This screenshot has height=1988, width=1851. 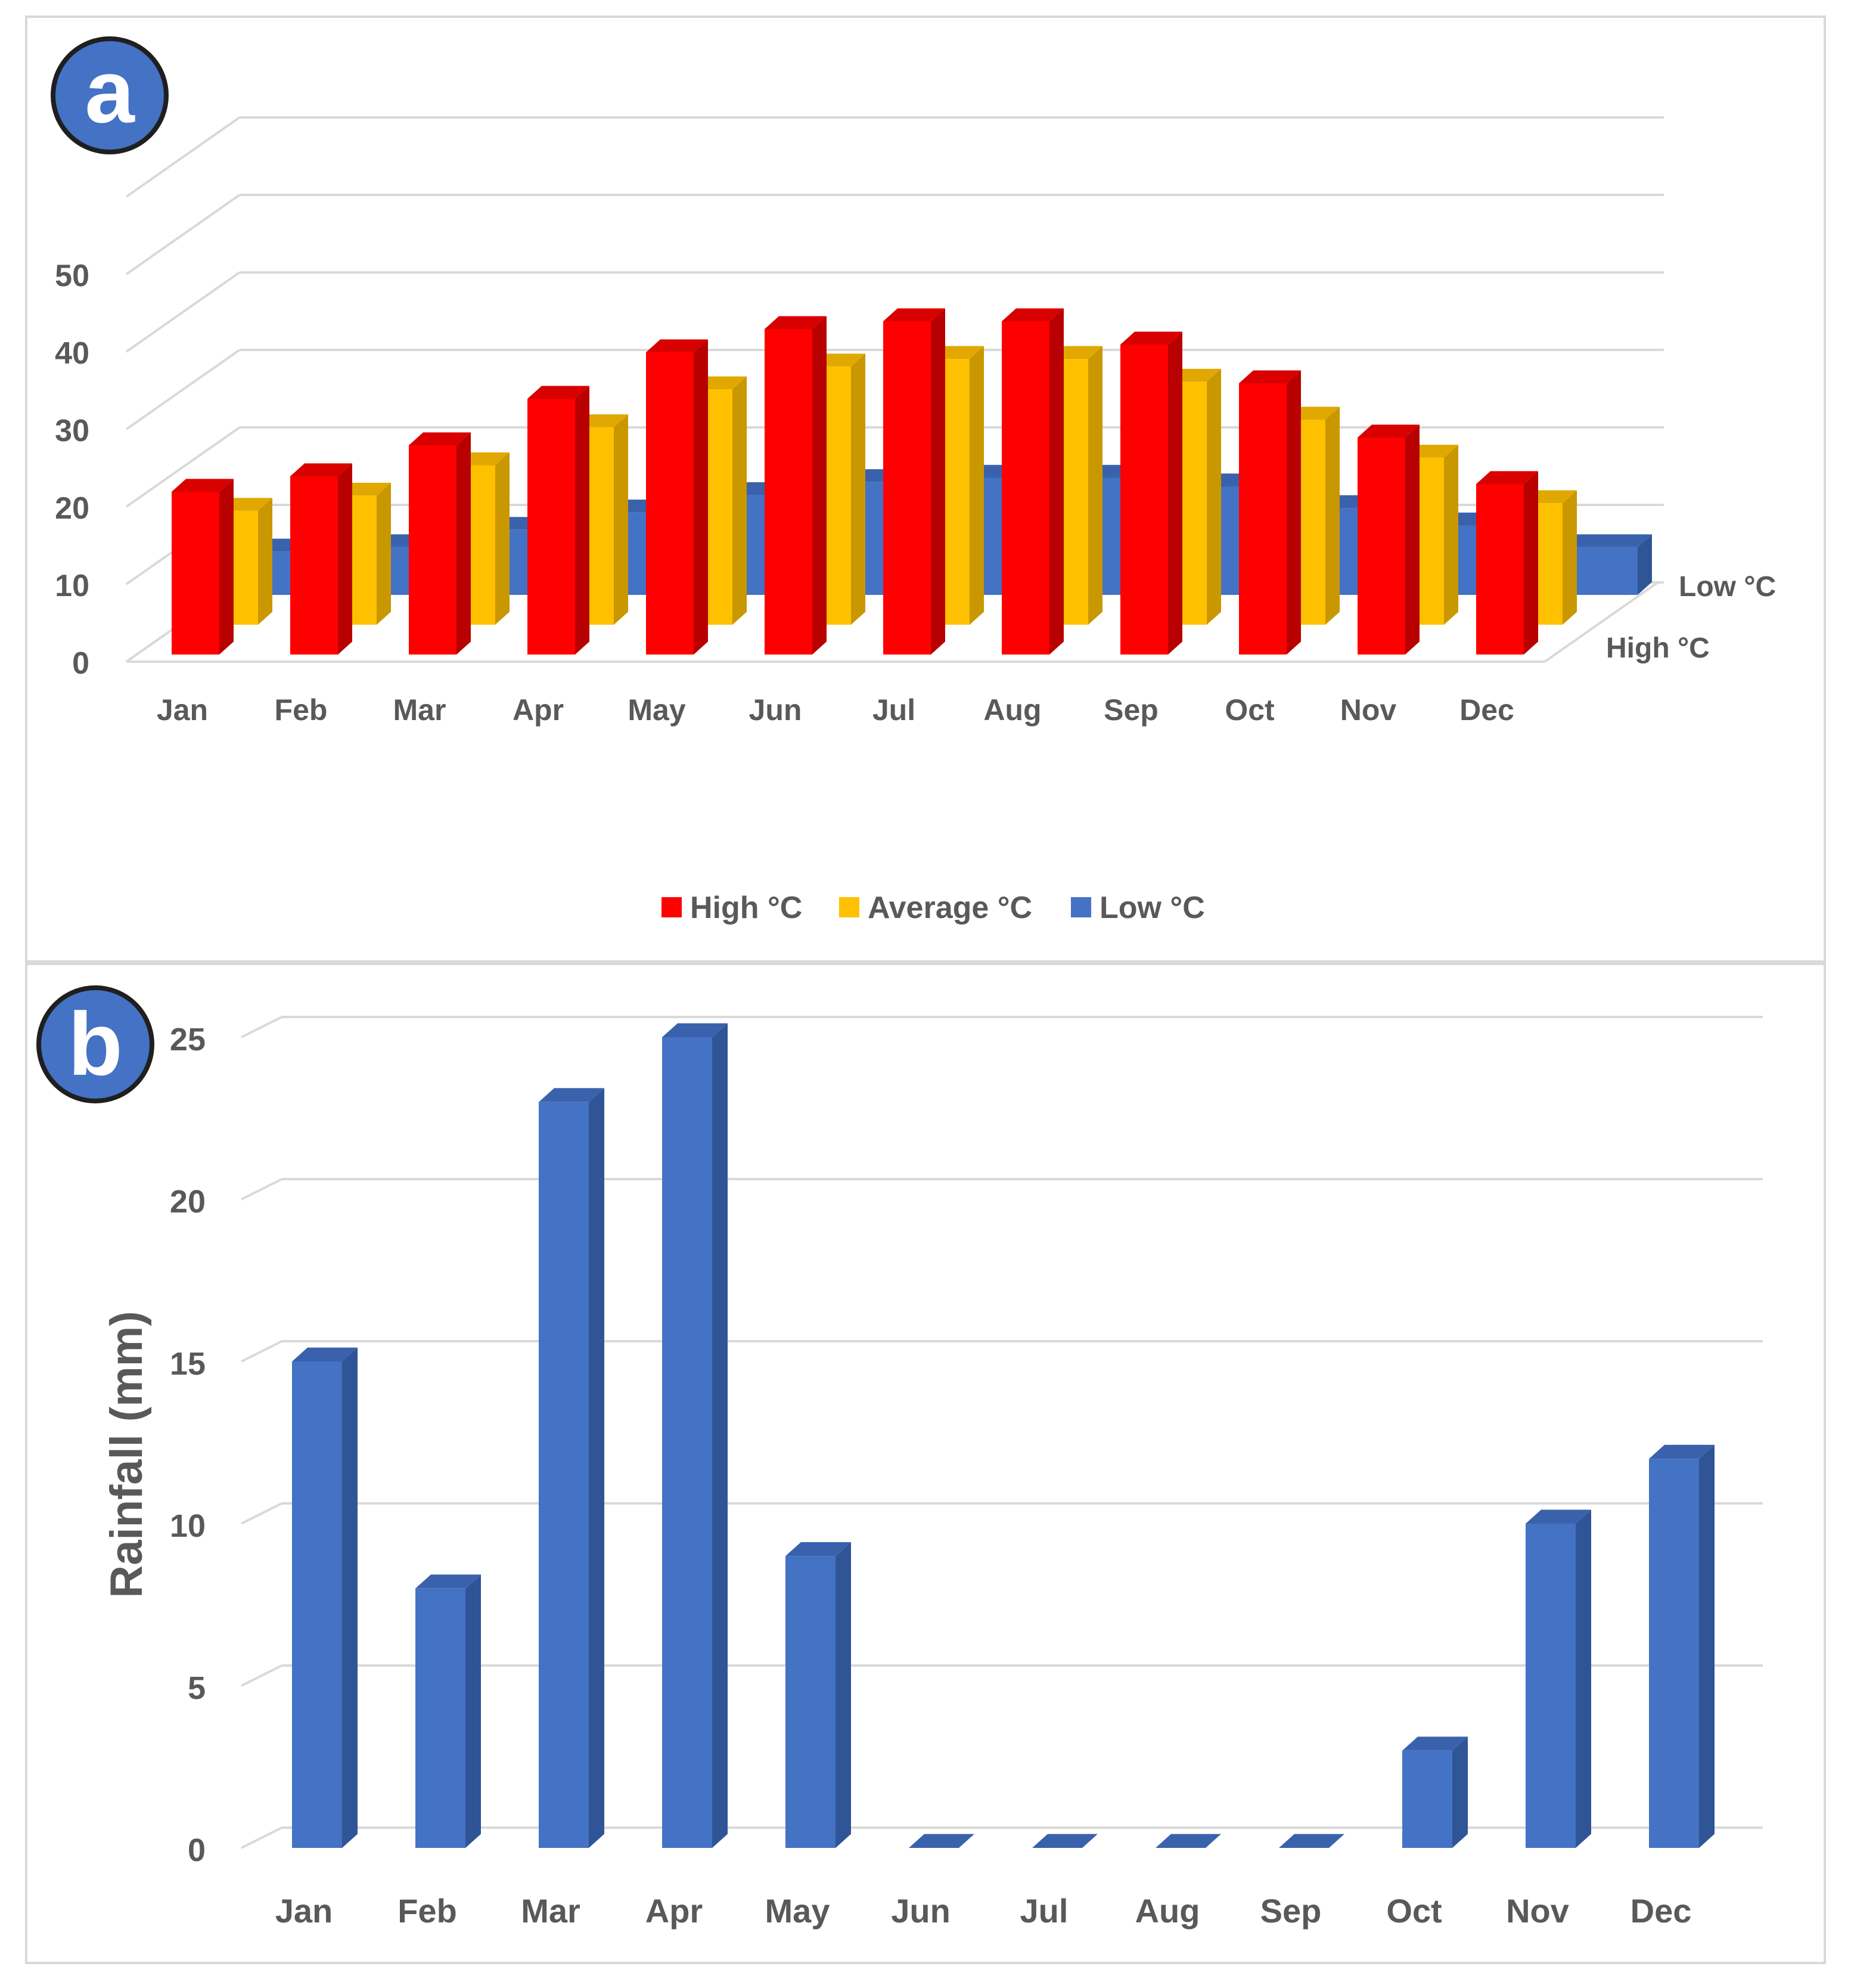 What do you see at coordinates (893, 710) in the screenshot?
I see `a-x-tick-jul: Jul` at bounding box center [893, 710].